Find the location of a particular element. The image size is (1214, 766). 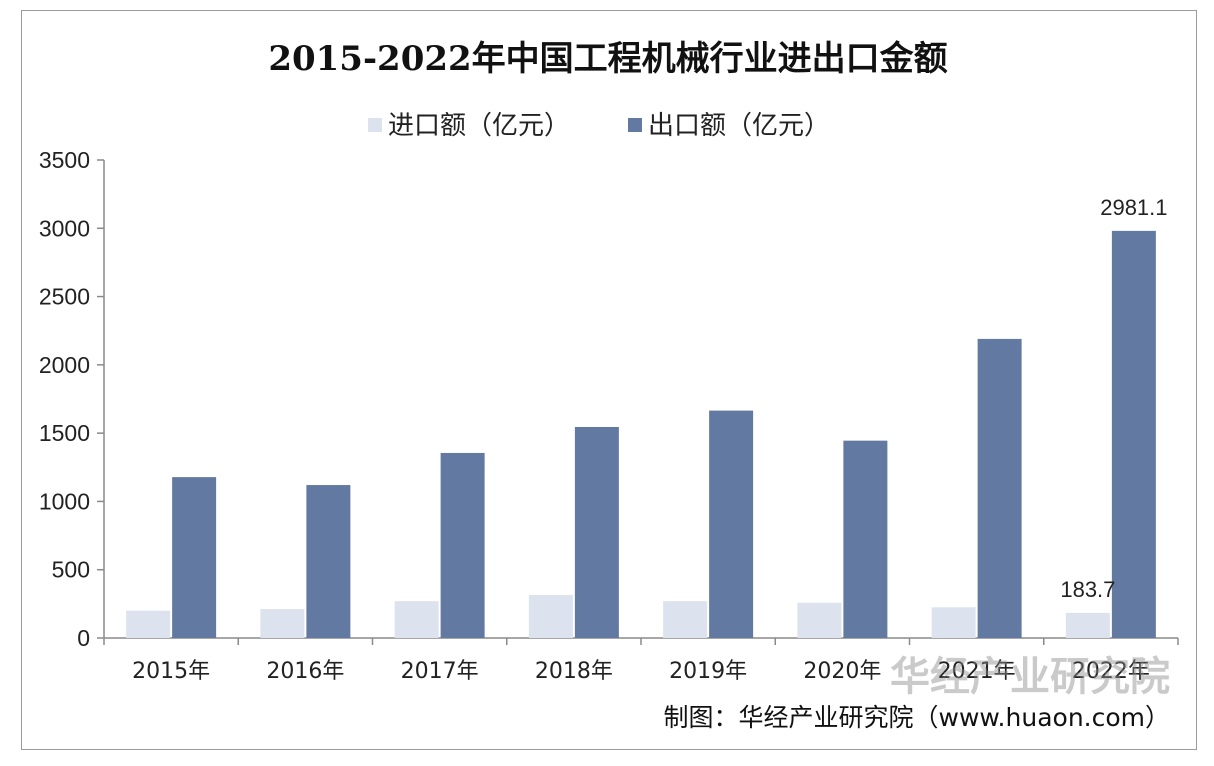

y-tick-label: 3500 is located at coordinates (64, 160).